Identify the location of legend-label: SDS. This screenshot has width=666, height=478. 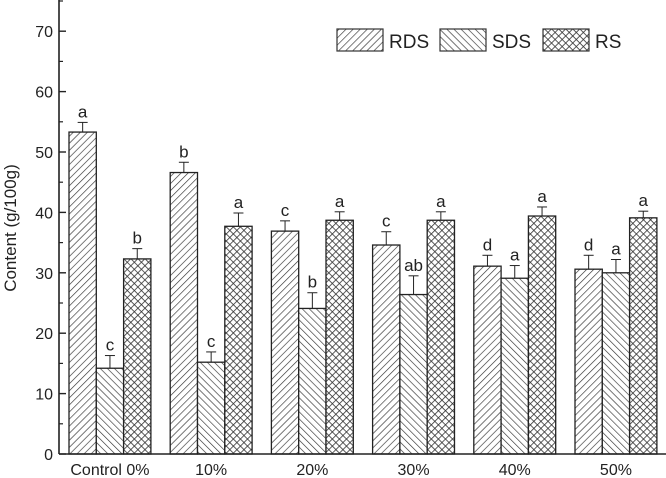
(511, 42).